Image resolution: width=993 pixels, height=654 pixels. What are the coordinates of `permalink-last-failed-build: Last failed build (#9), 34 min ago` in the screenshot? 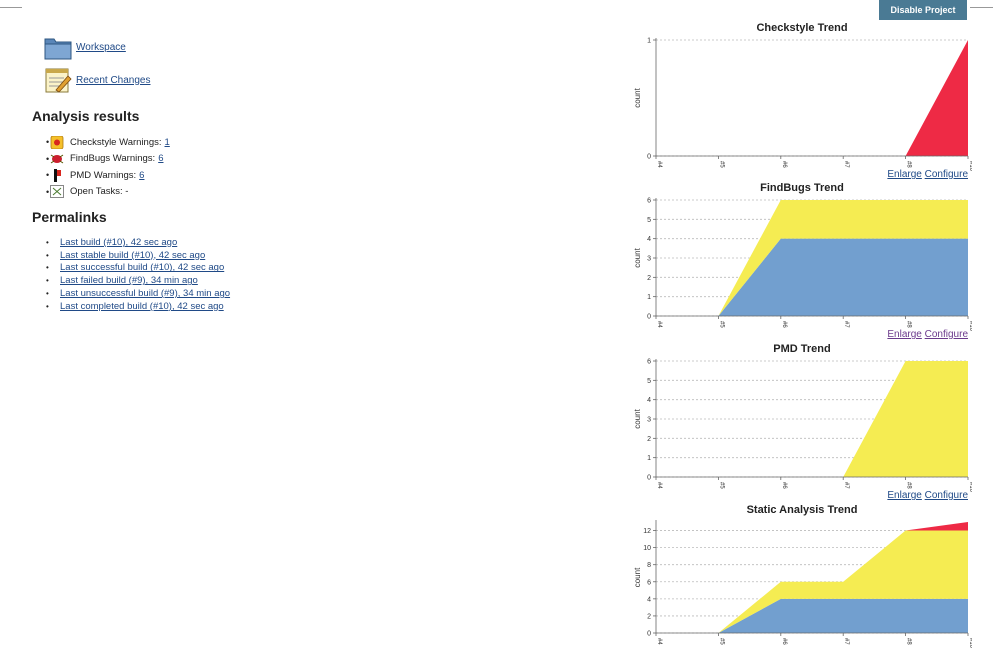 It's located at (129, 281).